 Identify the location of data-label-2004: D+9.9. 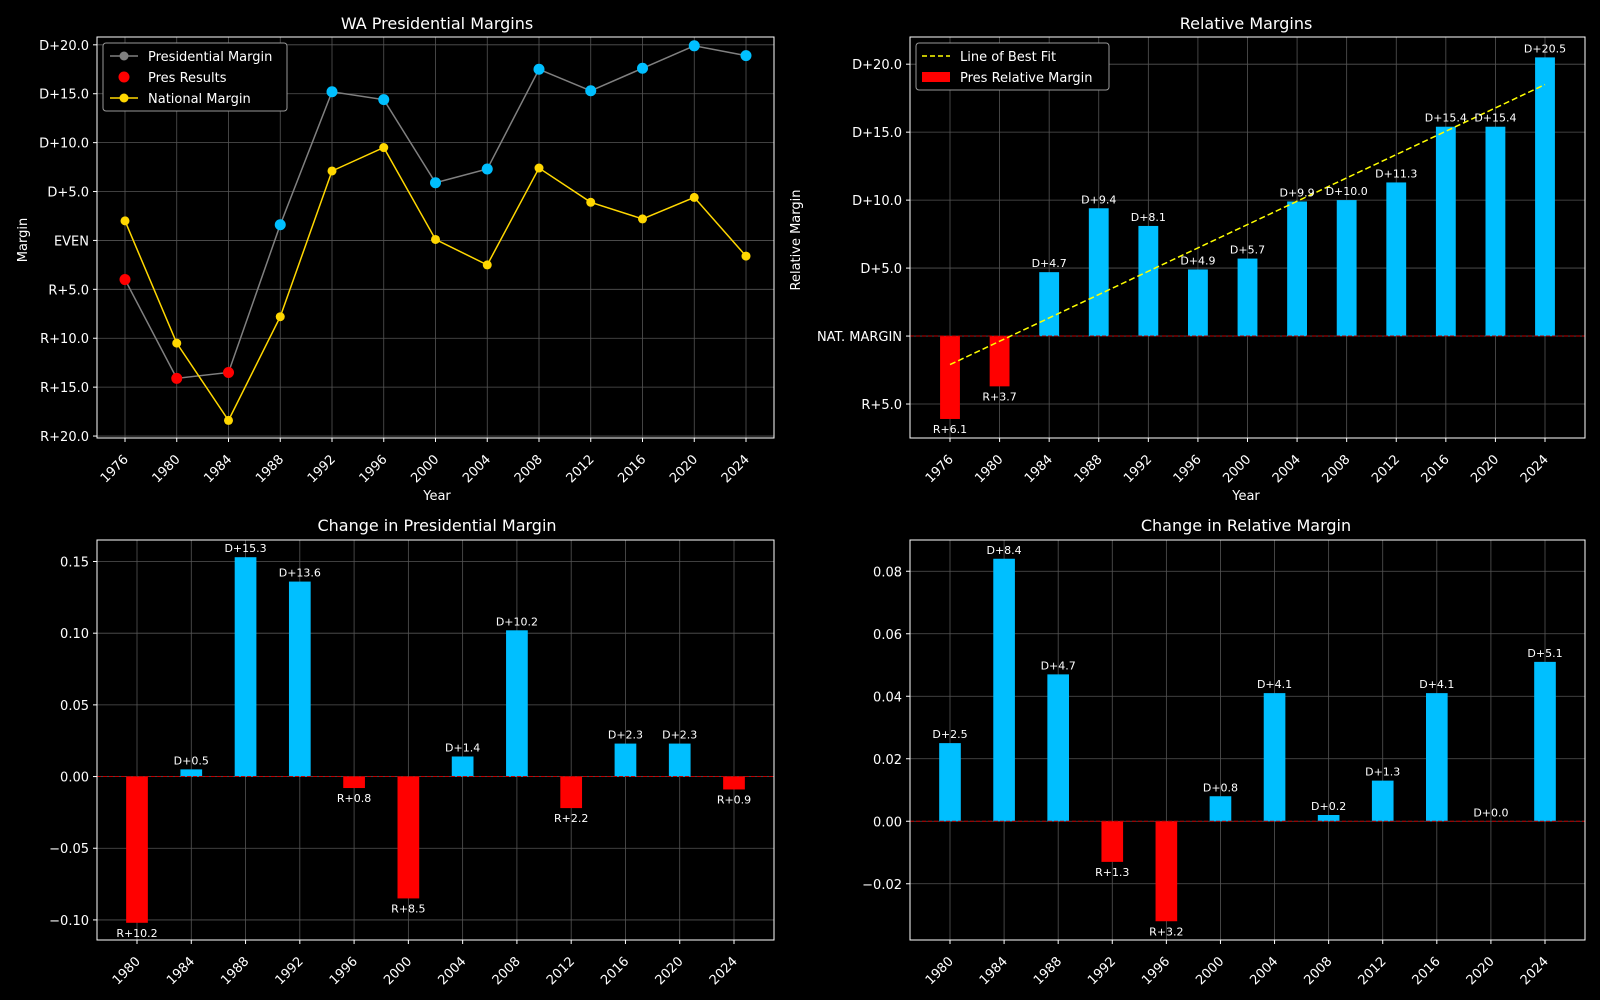
(1296, 192).